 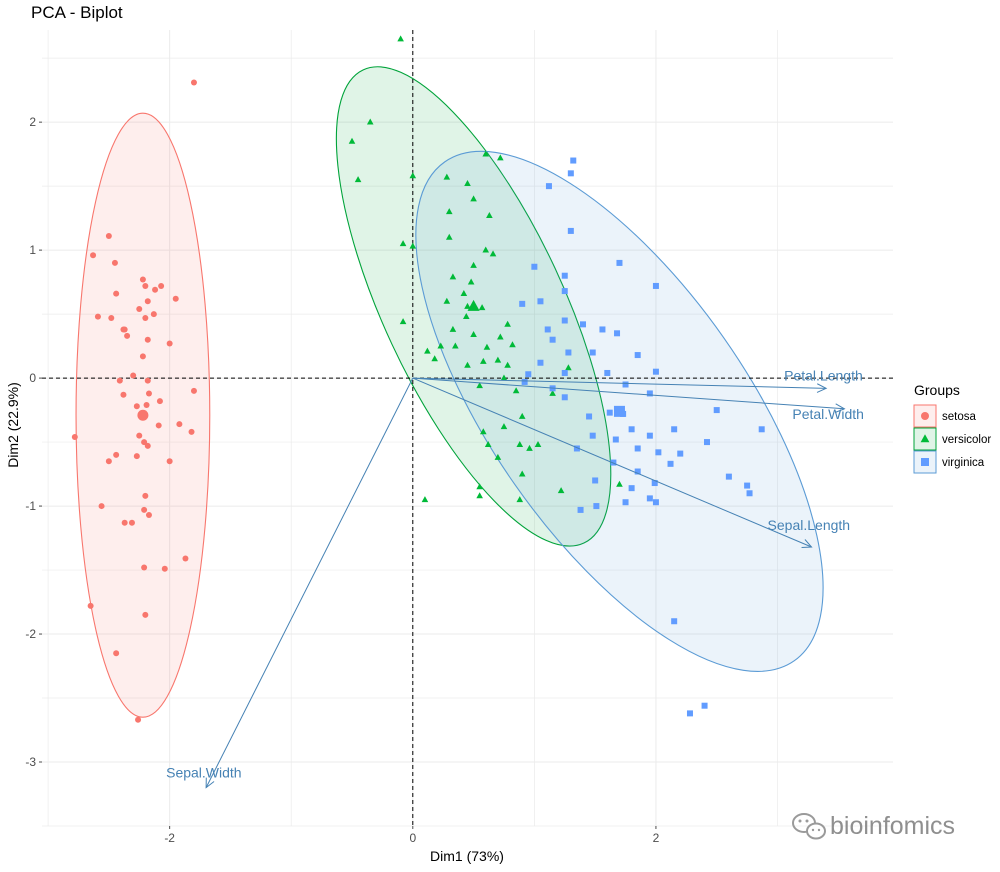 I want to click on legend-label-virginica: virginica, so click(x=963, y=463).